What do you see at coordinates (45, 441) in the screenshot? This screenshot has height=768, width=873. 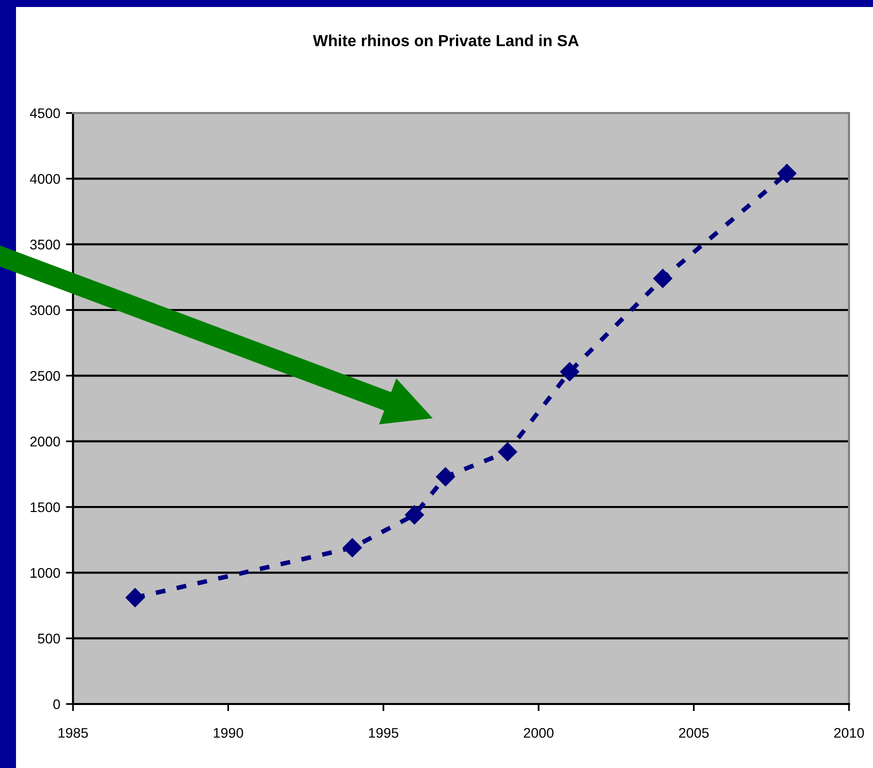 I see `y-tick-label: 2000` at bounding box center [45, 441].